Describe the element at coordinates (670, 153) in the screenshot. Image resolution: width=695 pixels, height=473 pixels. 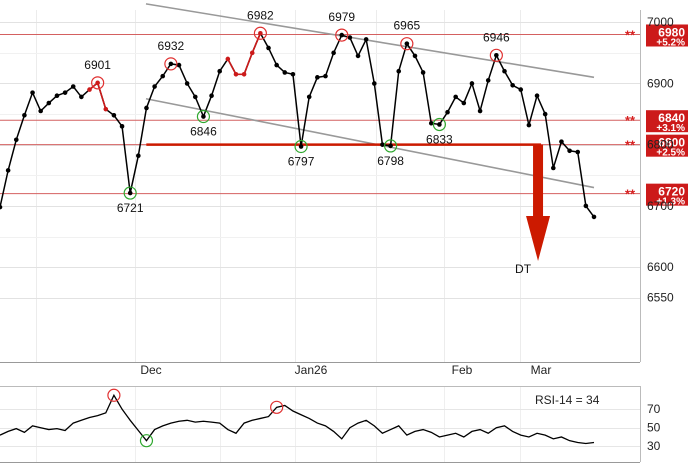
I see `level-percent: +2.5%` at that location.